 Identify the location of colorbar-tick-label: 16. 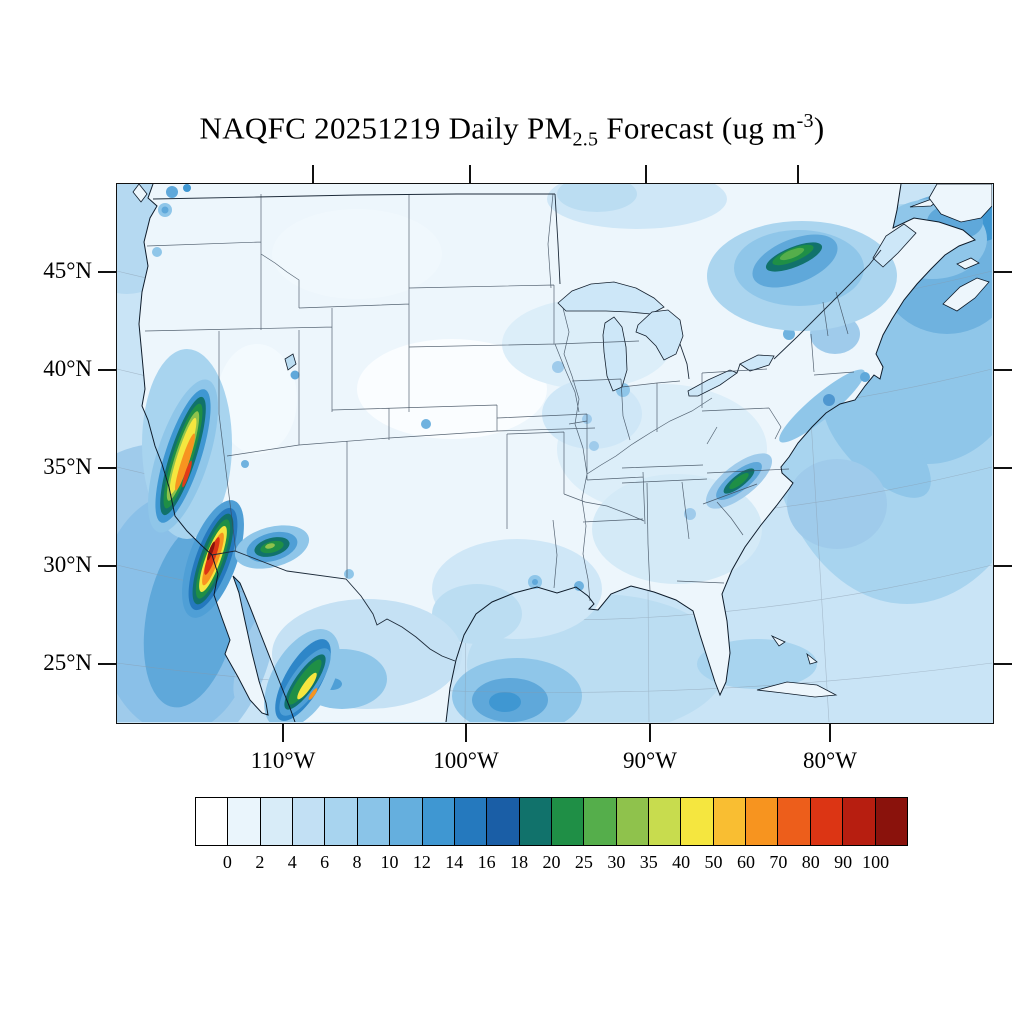
(486, 862).